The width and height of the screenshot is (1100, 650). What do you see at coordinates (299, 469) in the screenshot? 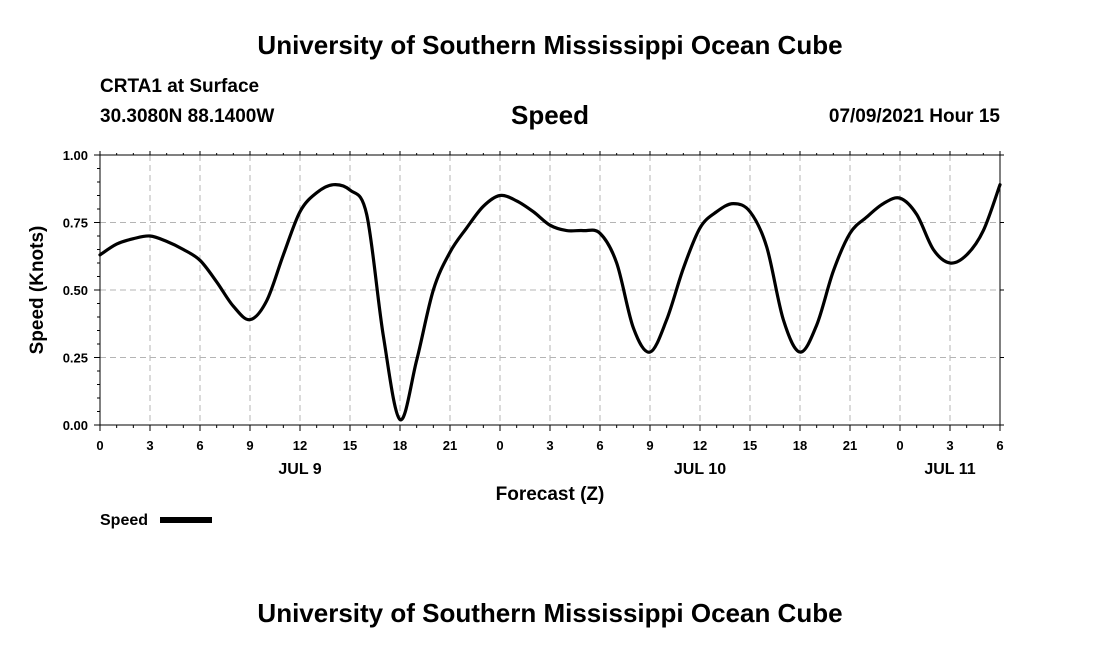
I see `date-label: JUL 9` at bounding box center [299, 469].